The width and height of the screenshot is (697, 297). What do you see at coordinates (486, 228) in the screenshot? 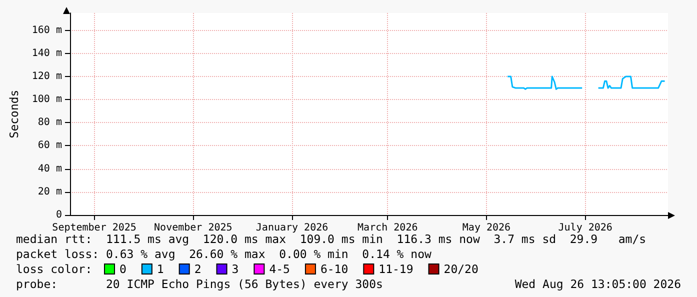
I see `x-tick-label: May 2026` at bounding box center [486, 228].